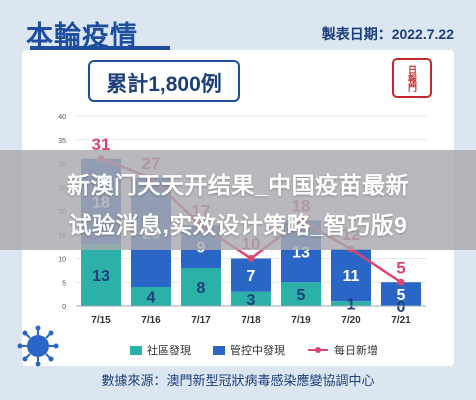 This screenshot has height=400, width=476. Describe the element at coordinates (356, 351) in the screenshot. I see `legend-label-daily: 每日新增` at that location.